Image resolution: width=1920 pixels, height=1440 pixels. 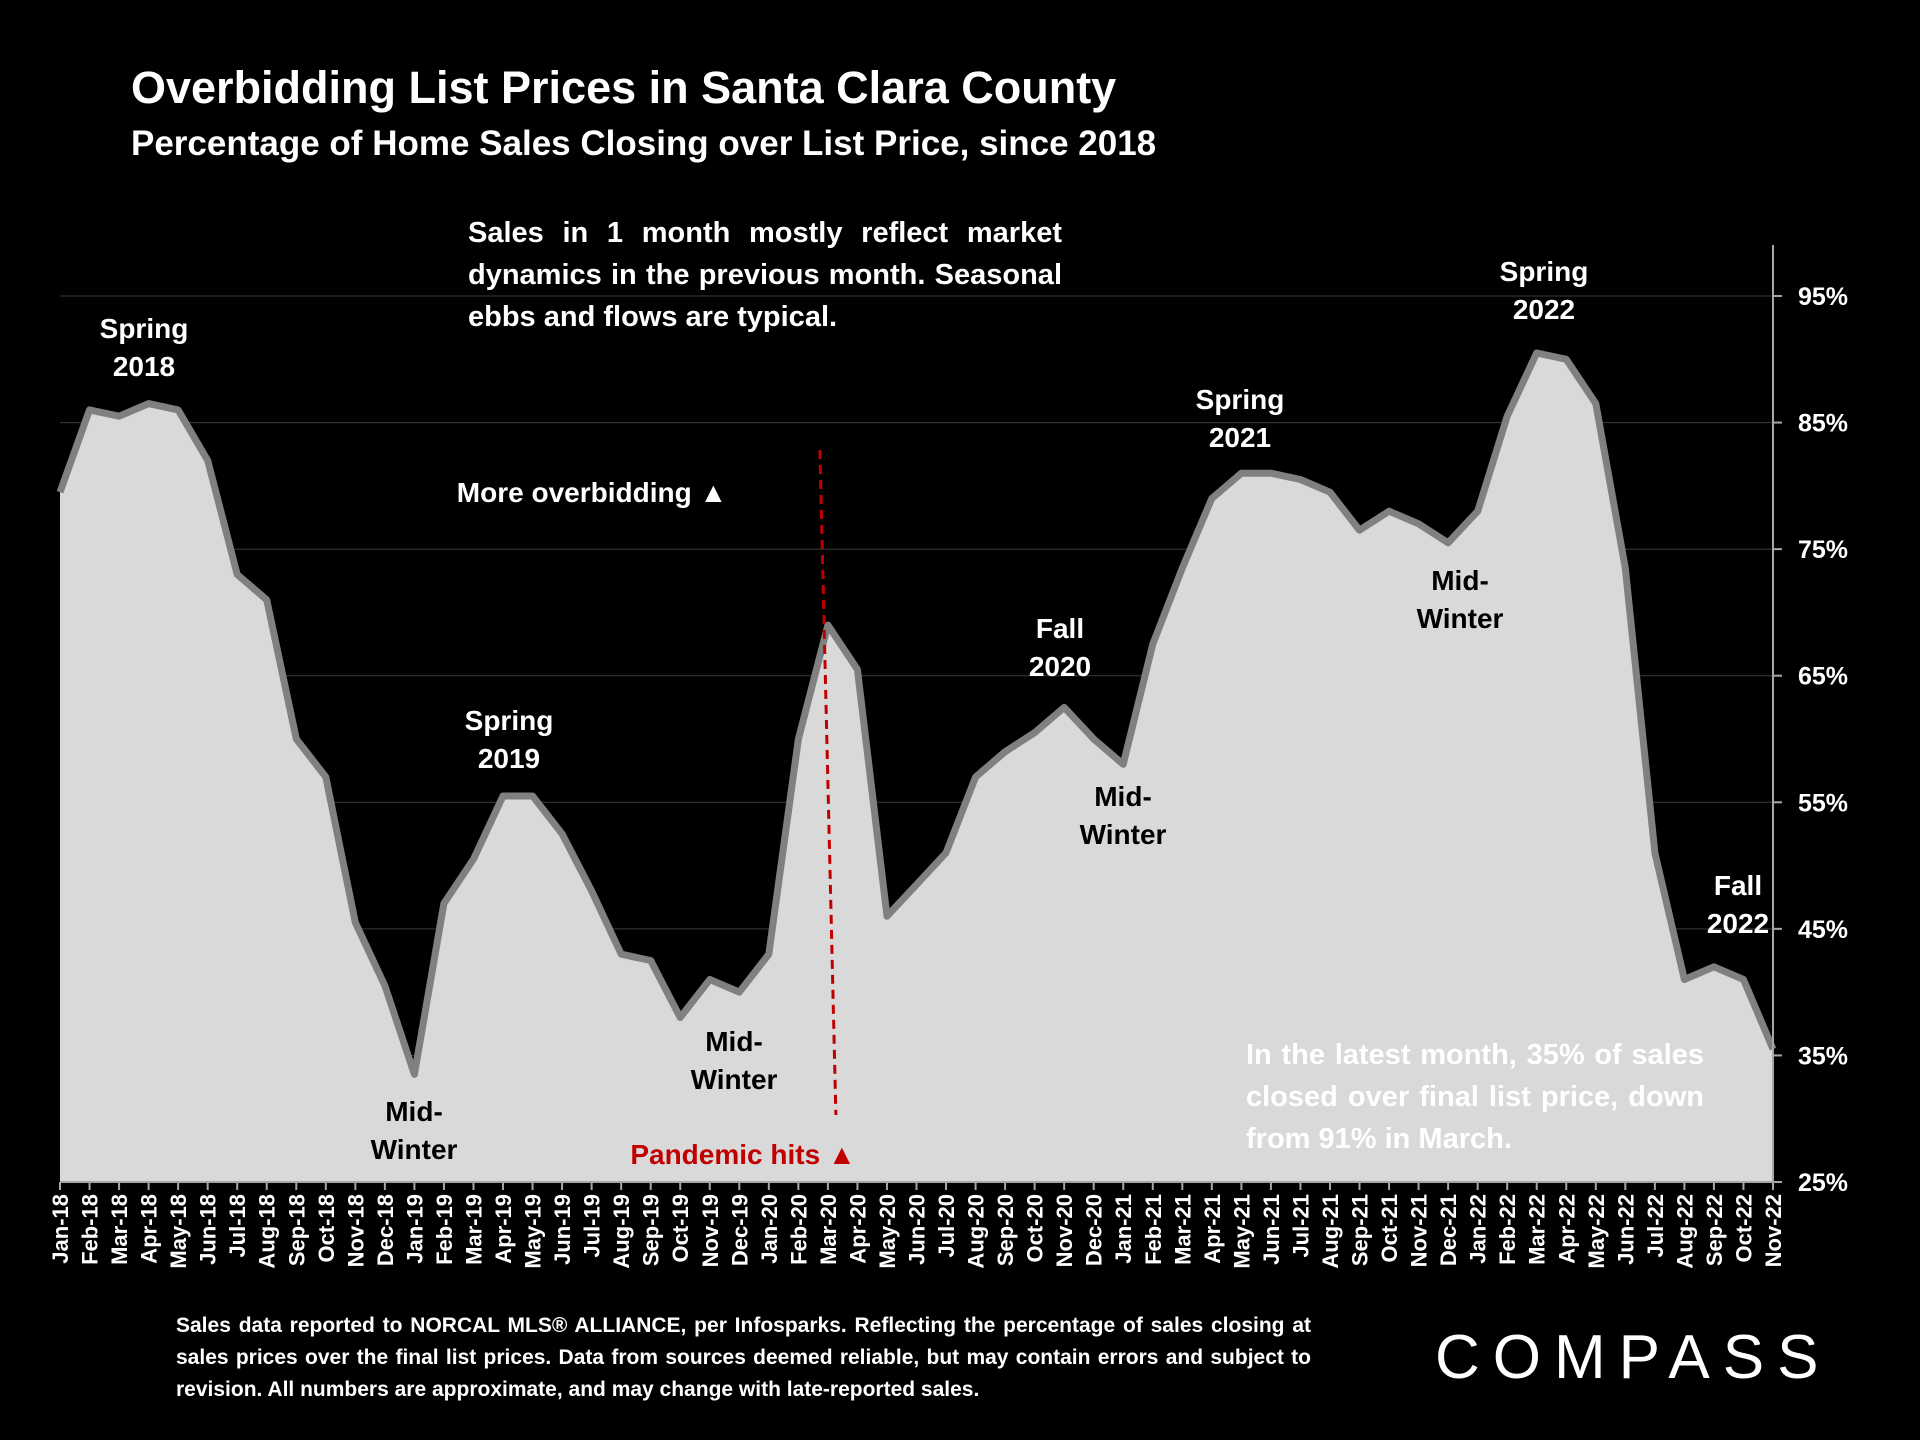 What do you see at coordinates (1537, 1229) in the screenshot?
I see `x-tick-label: Mar-22` at bounding box center [1537, 1229].